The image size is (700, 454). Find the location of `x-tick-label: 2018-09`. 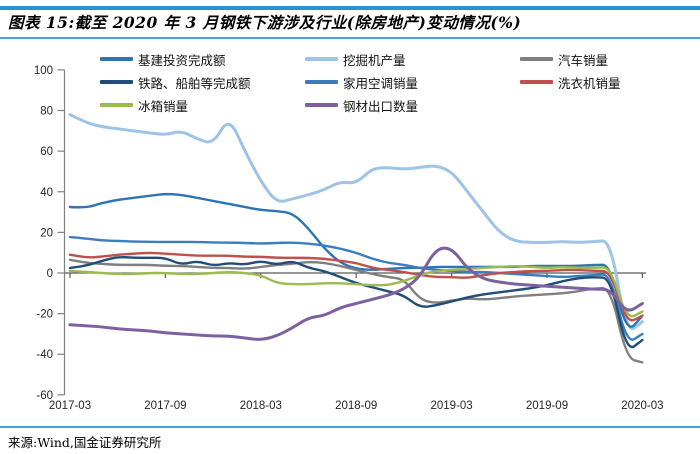

x-tick-label: 2018-09 is located at coordinates (356, 406).